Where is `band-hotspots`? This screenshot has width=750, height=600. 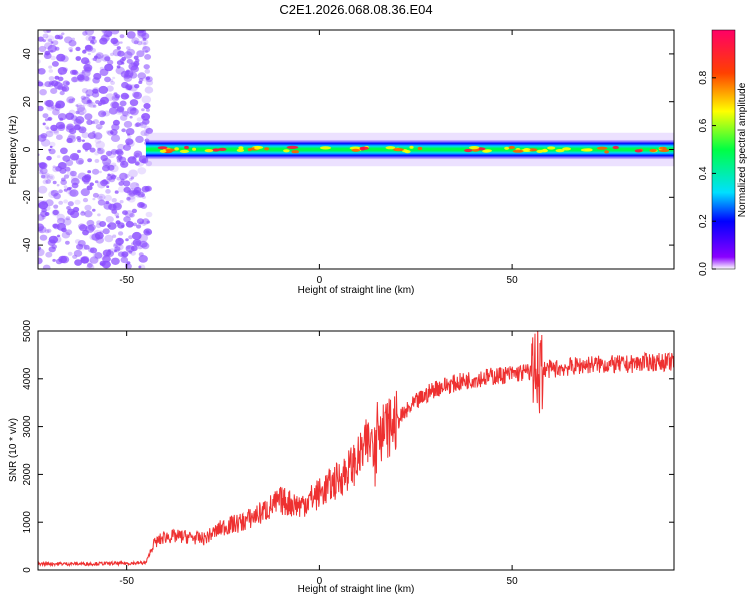
band-hotspots is located at coordinates (413, 149).